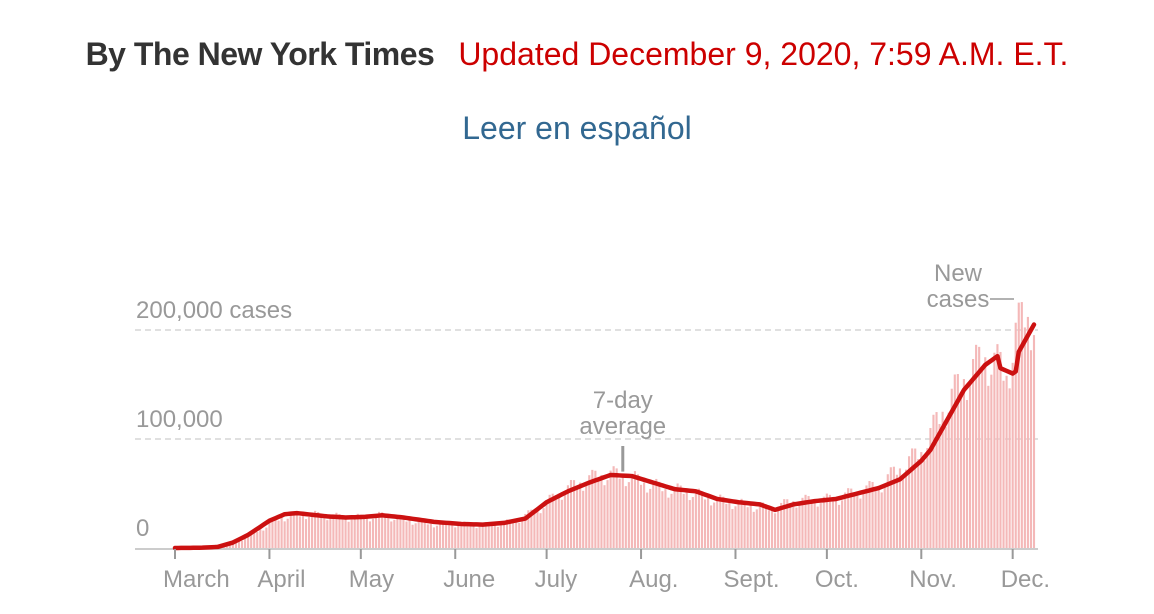 The image size is (1154, 614). What do you see at coordinates (556, 579) in the screenshot?
I see `x-tick-label: July` at bounding box center [556, 579].